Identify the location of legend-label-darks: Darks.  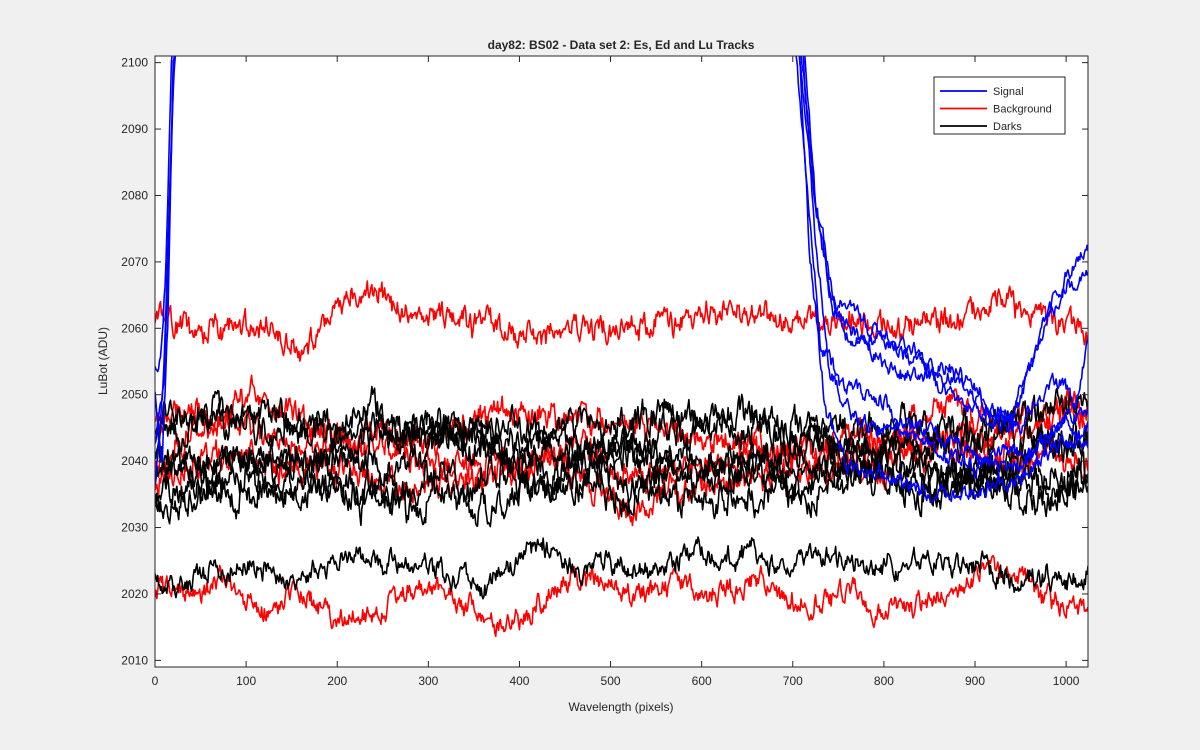
(1007, 127).